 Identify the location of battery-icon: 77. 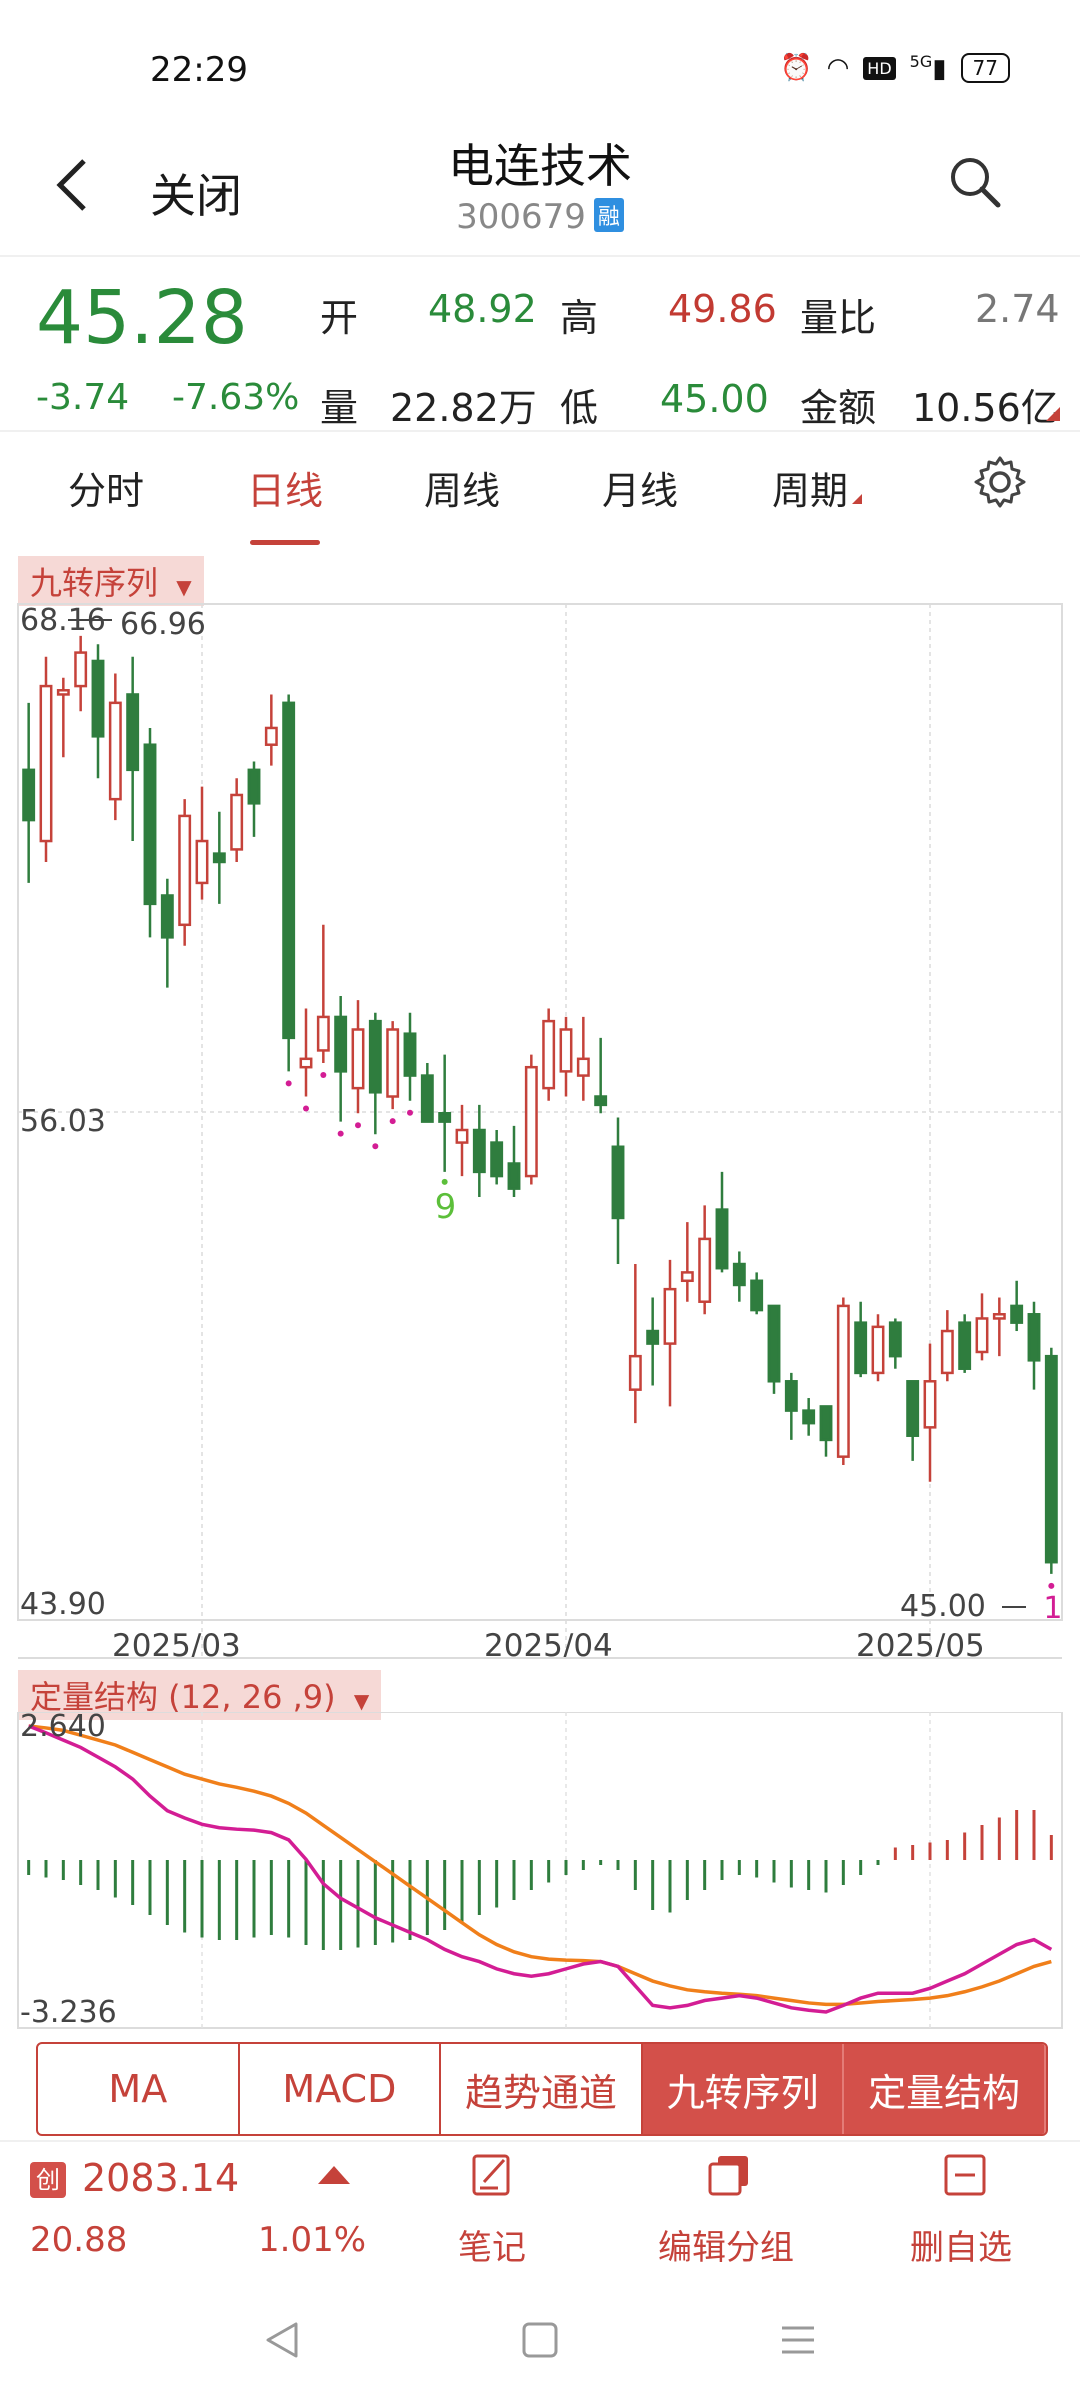
(985, 68).